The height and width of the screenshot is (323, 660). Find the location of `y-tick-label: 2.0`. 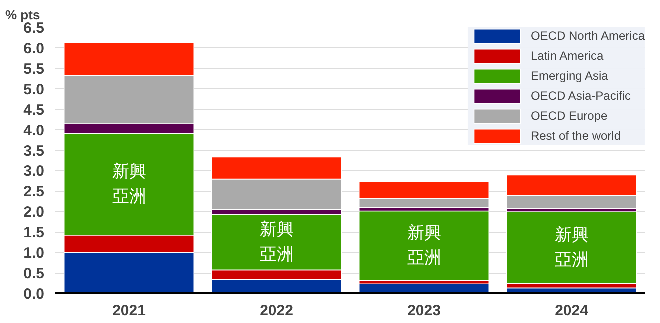

y-tick-label: 2.0 is located at coordinates (34, 213).